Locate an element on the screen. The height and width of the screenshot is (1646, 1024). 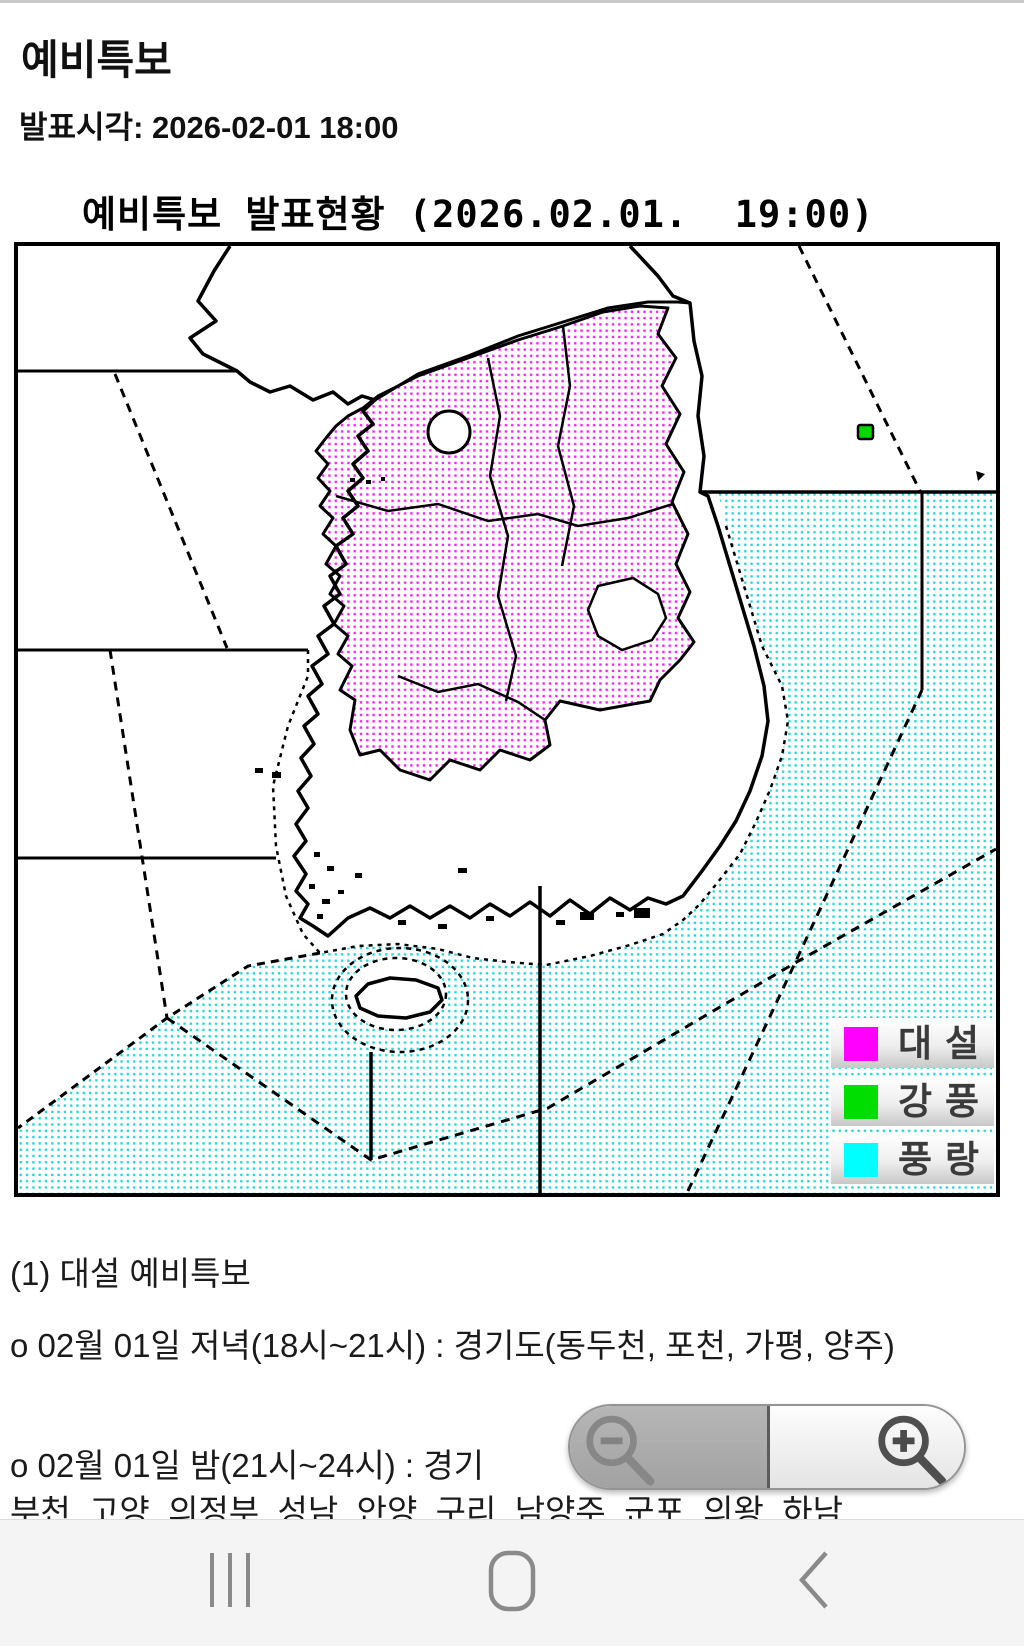
zoom-control is located at coordinates (767, 1447).